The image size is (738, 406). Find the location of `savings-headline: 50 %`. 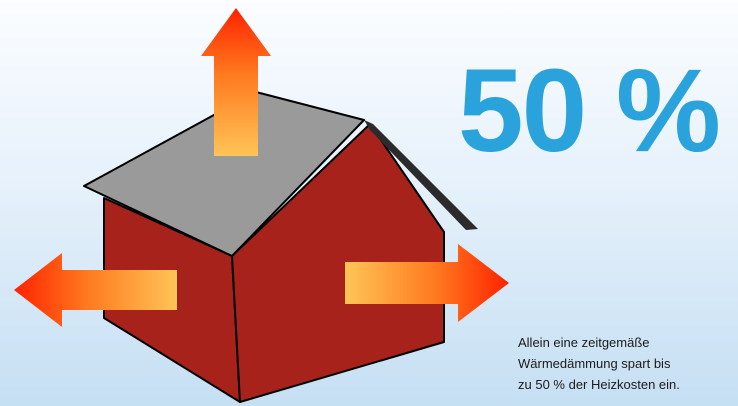

savings-headline: 50 % is located at coordinates (589, 111).